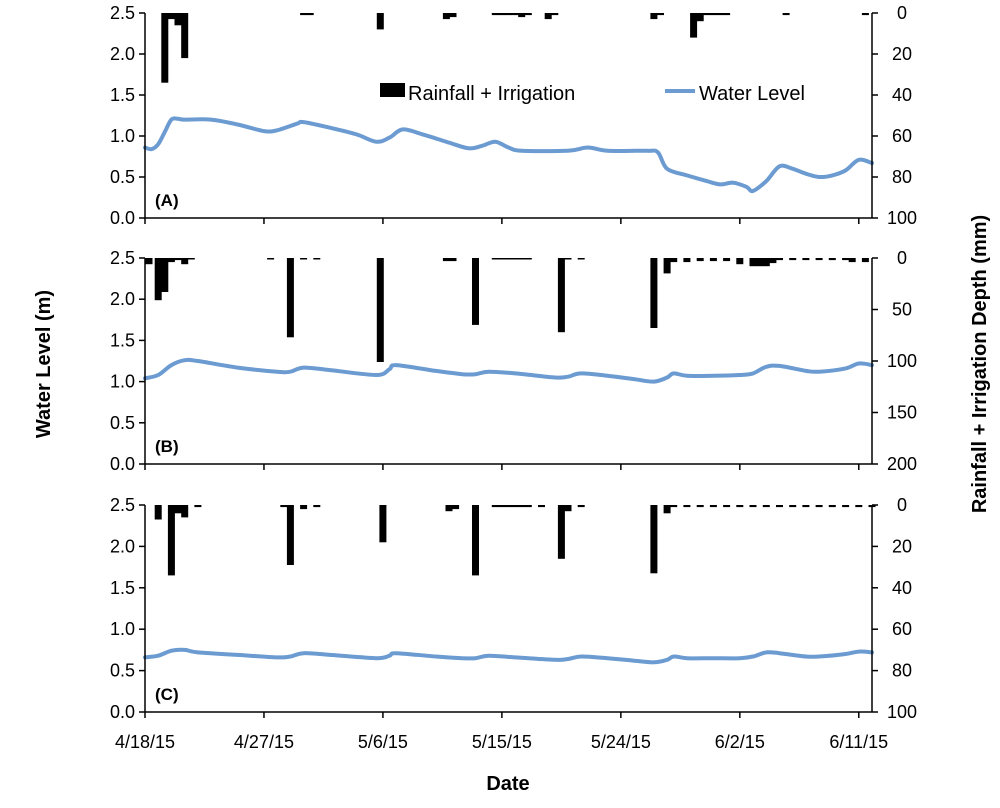  What do you see at coordinates (502, 742) in the screenshot?
I see `x-tick-label: 5/15/15` at bounding box center [502, 742].